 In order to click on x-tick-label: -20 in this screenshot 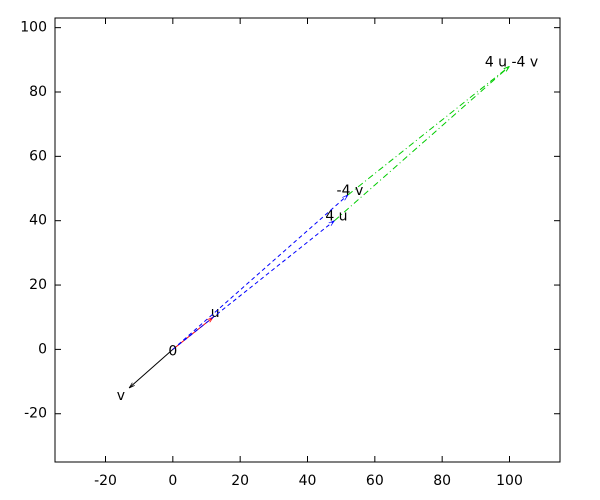, I will do `click(105, 481)`.